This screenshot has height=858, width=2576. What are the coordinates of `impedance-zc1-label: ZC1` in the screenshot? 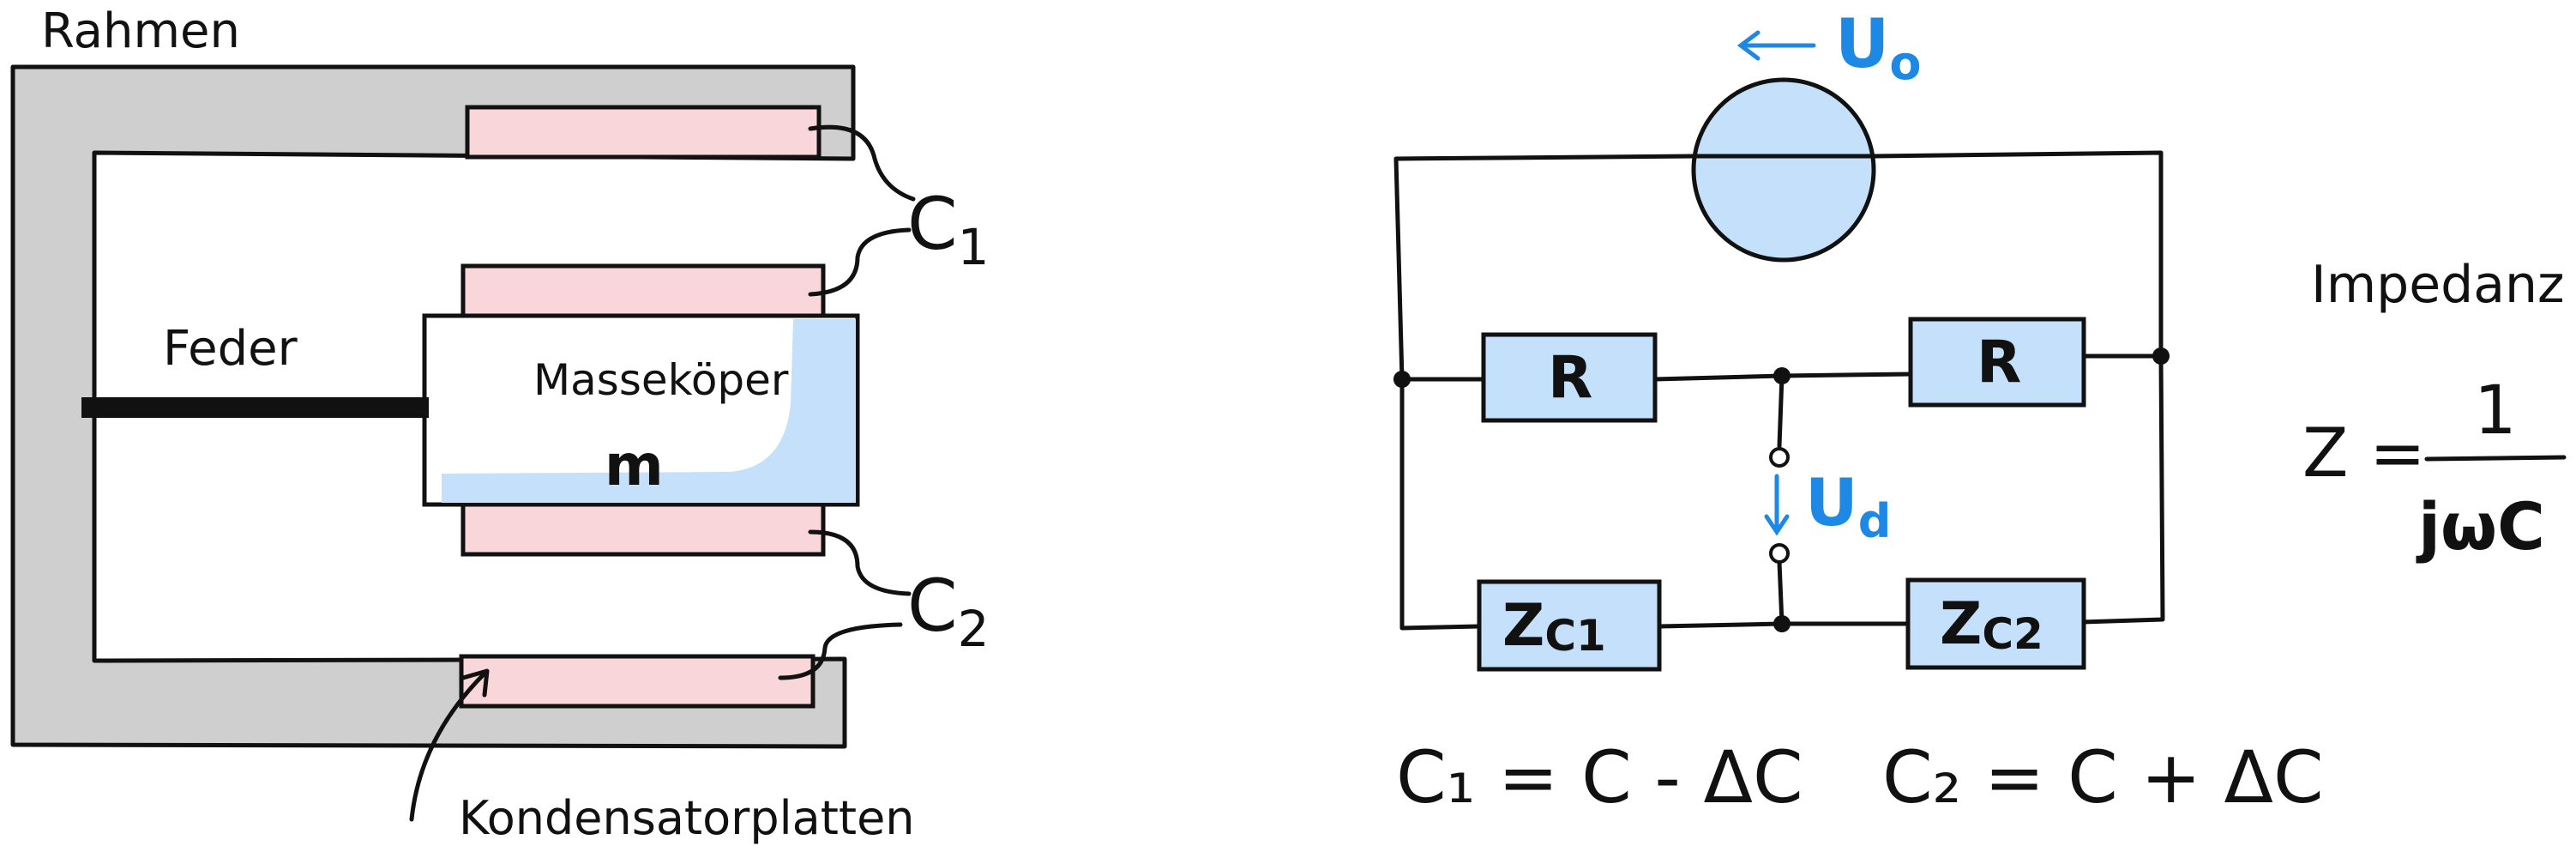 It's located at (1554, 626).